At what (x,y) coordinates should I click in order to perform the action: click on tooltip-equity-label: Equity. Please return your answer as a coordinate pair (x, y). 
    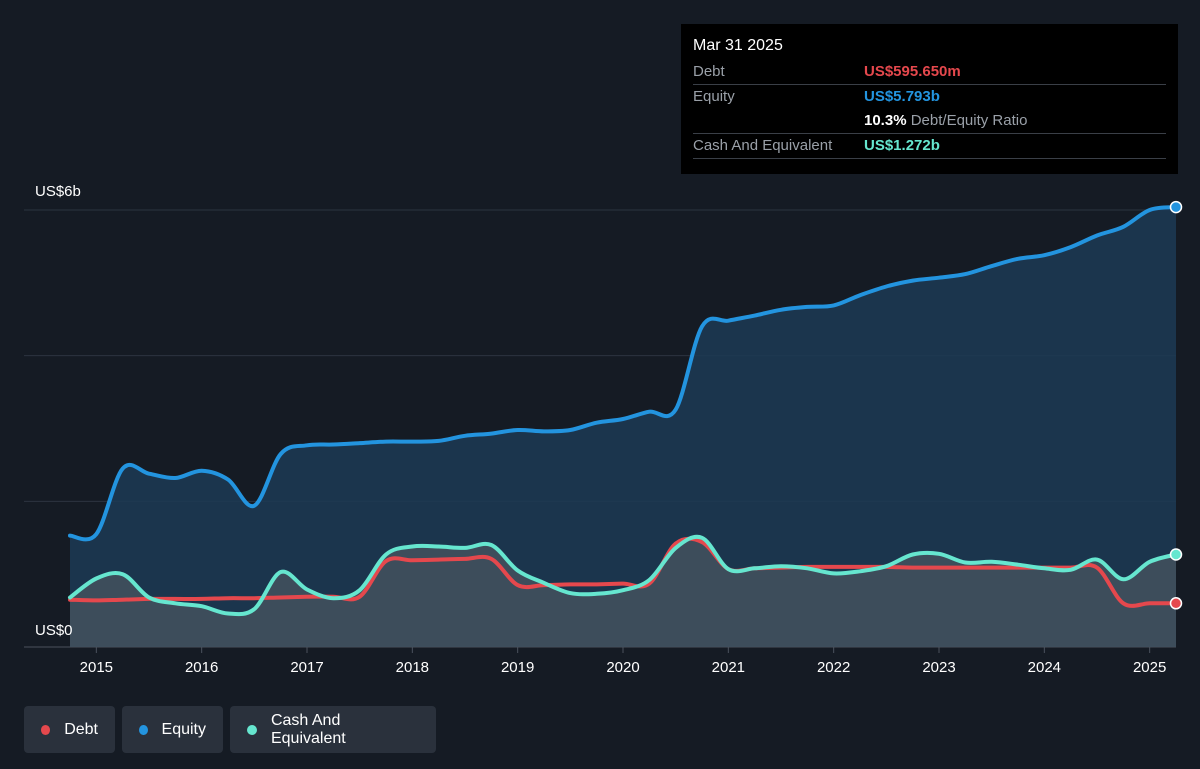
    Looking at the image, I should click on (714, 96).